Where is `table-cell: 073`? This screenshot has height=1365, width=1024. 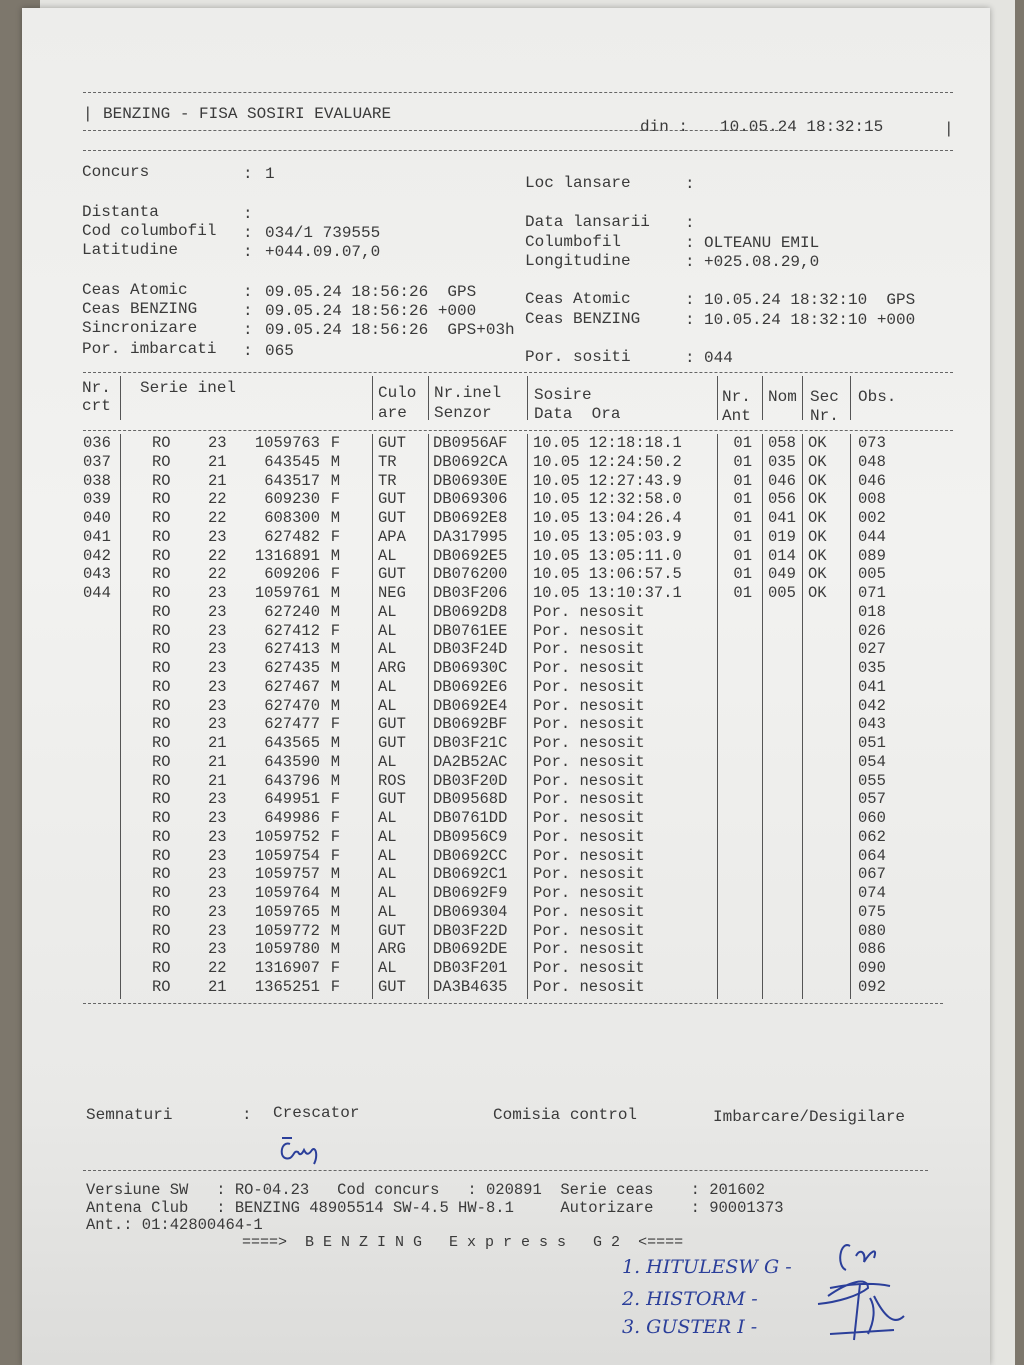
table-cell: 073 is located at coordinates (872, 443).